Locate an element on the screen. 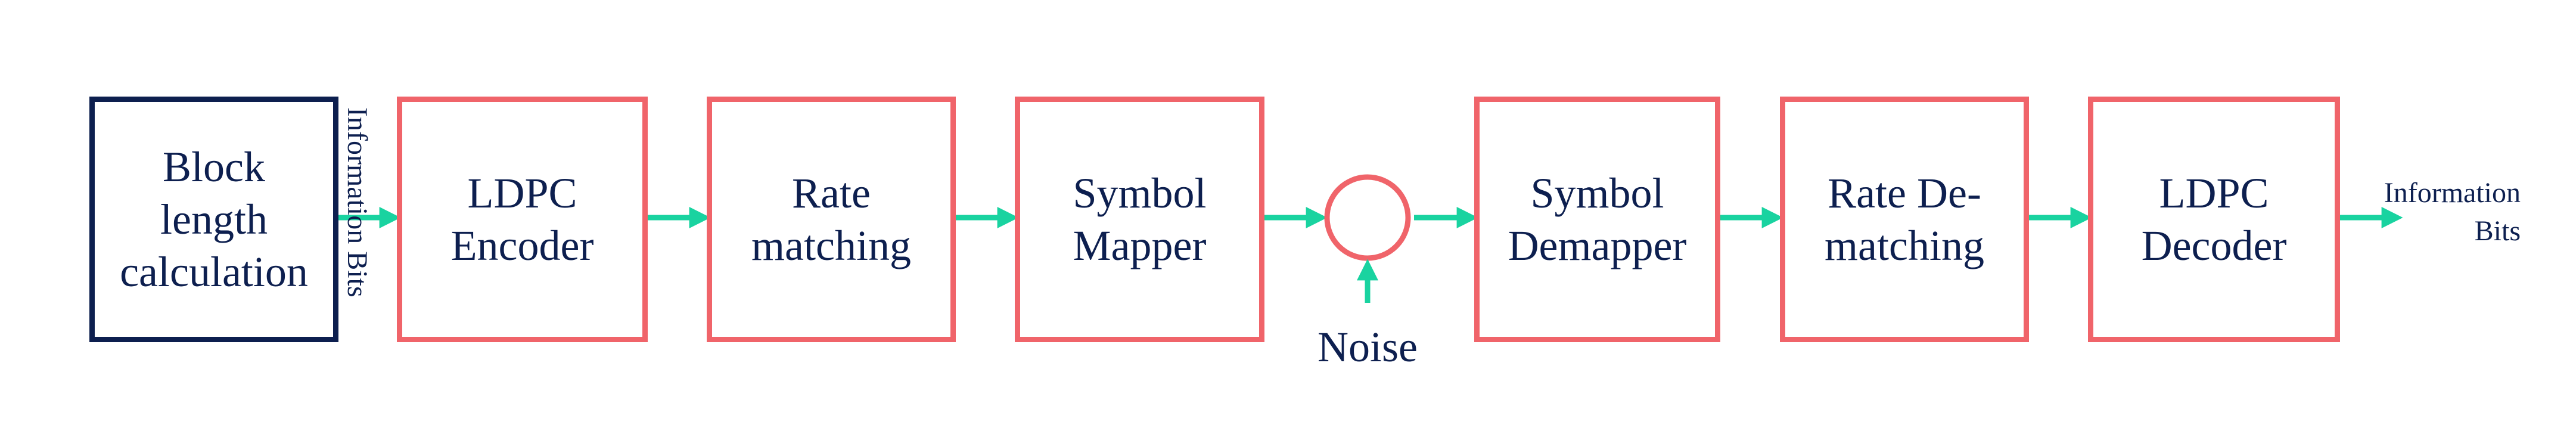  information-bits-output-label: Information Bits is located at coordinates (2437, 212).